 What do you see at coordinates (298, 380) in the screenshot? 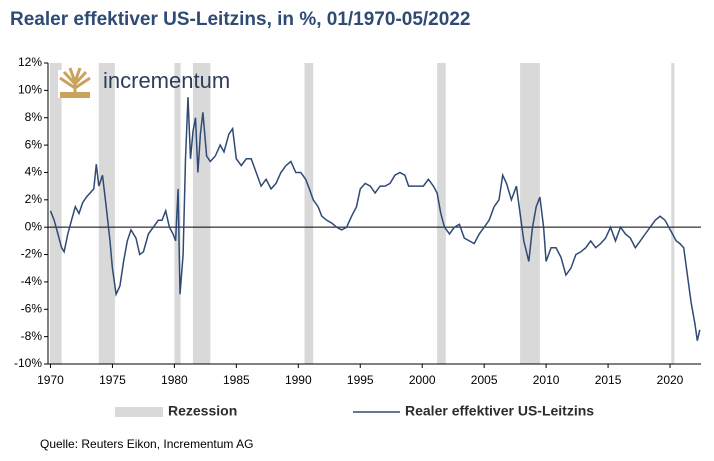
I see `x-tick-label: 1990` at bounding box center [298, 380].